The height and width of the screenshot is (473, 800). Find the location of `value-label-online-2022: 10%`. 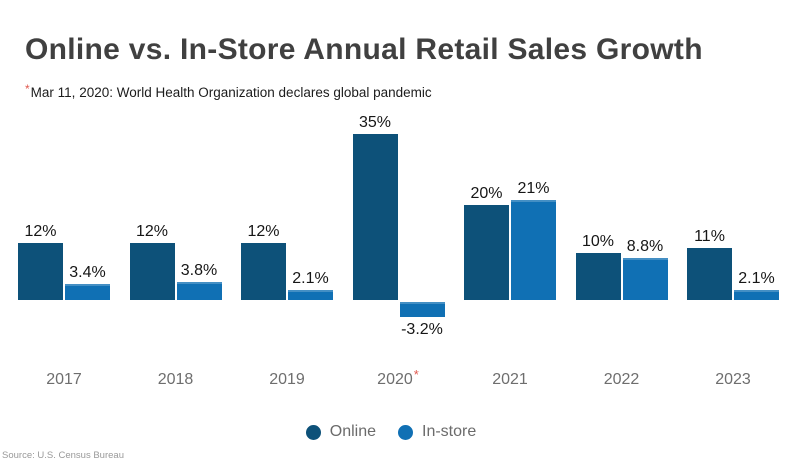

value-label-online-2022: 10% is located at coordinates (598, 241).